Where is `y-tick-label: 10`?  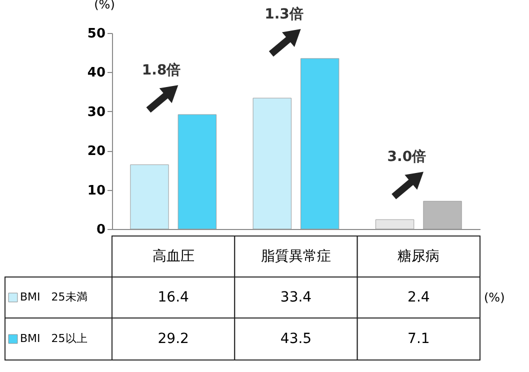 y-tick-label: 10 is located at coordinates (96, 190).